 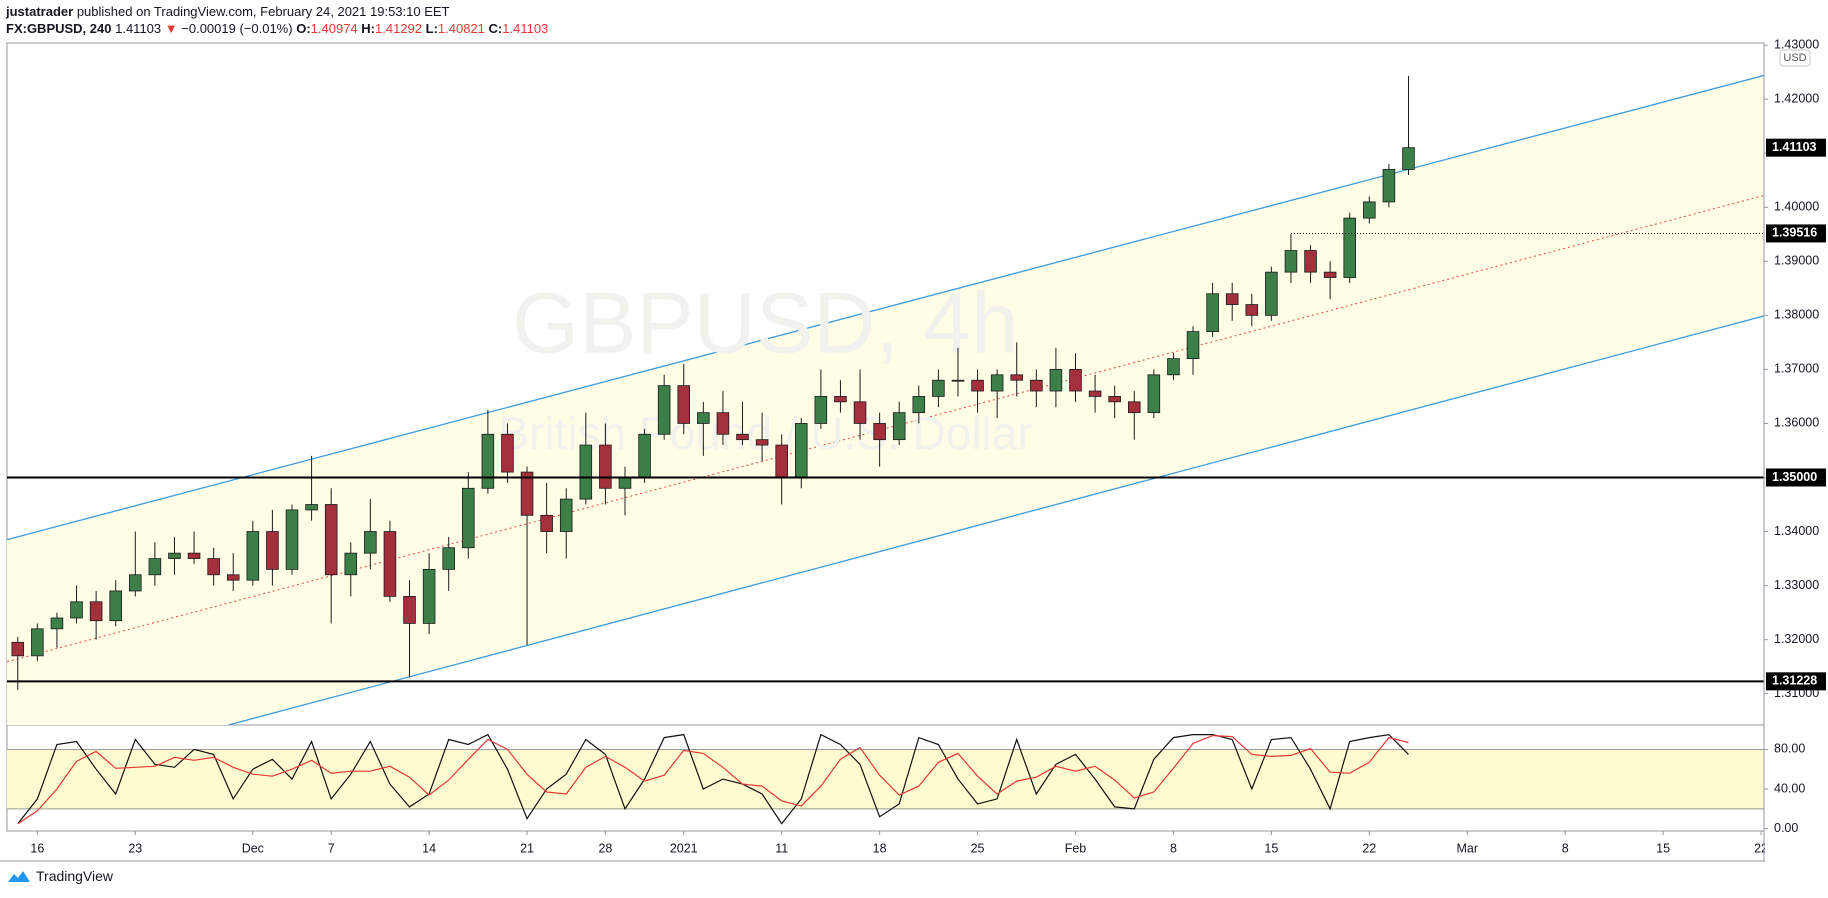 I want to click on pane1-layer, so click(x=885, y=779).